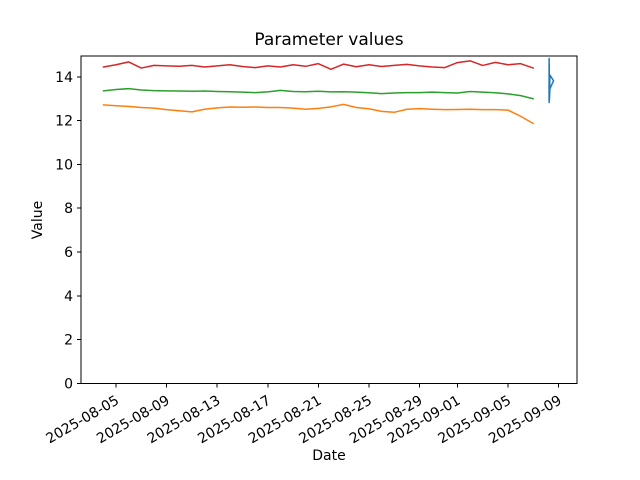 The width and height of the screenshot is (640, 480). Describe the element at coordinates (551, 80) in the screenshot. I see `series-blue` at that location.